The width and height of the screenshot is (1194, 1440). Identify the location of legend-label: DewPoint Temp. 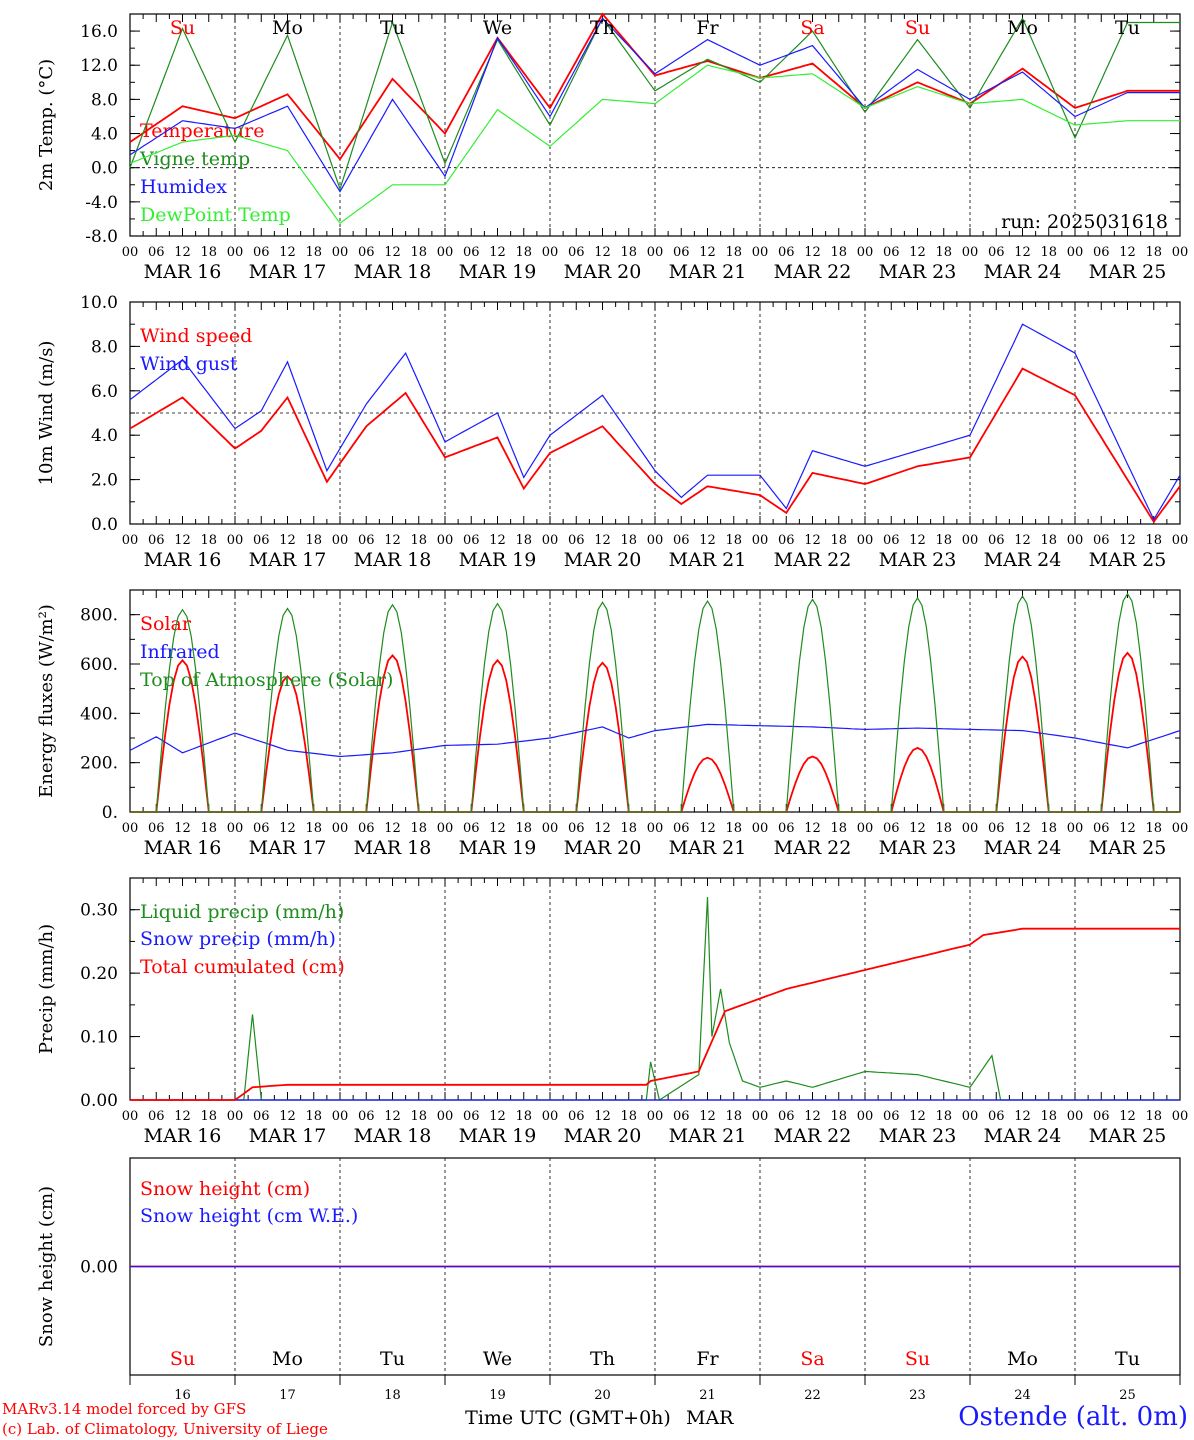
(215, 215).